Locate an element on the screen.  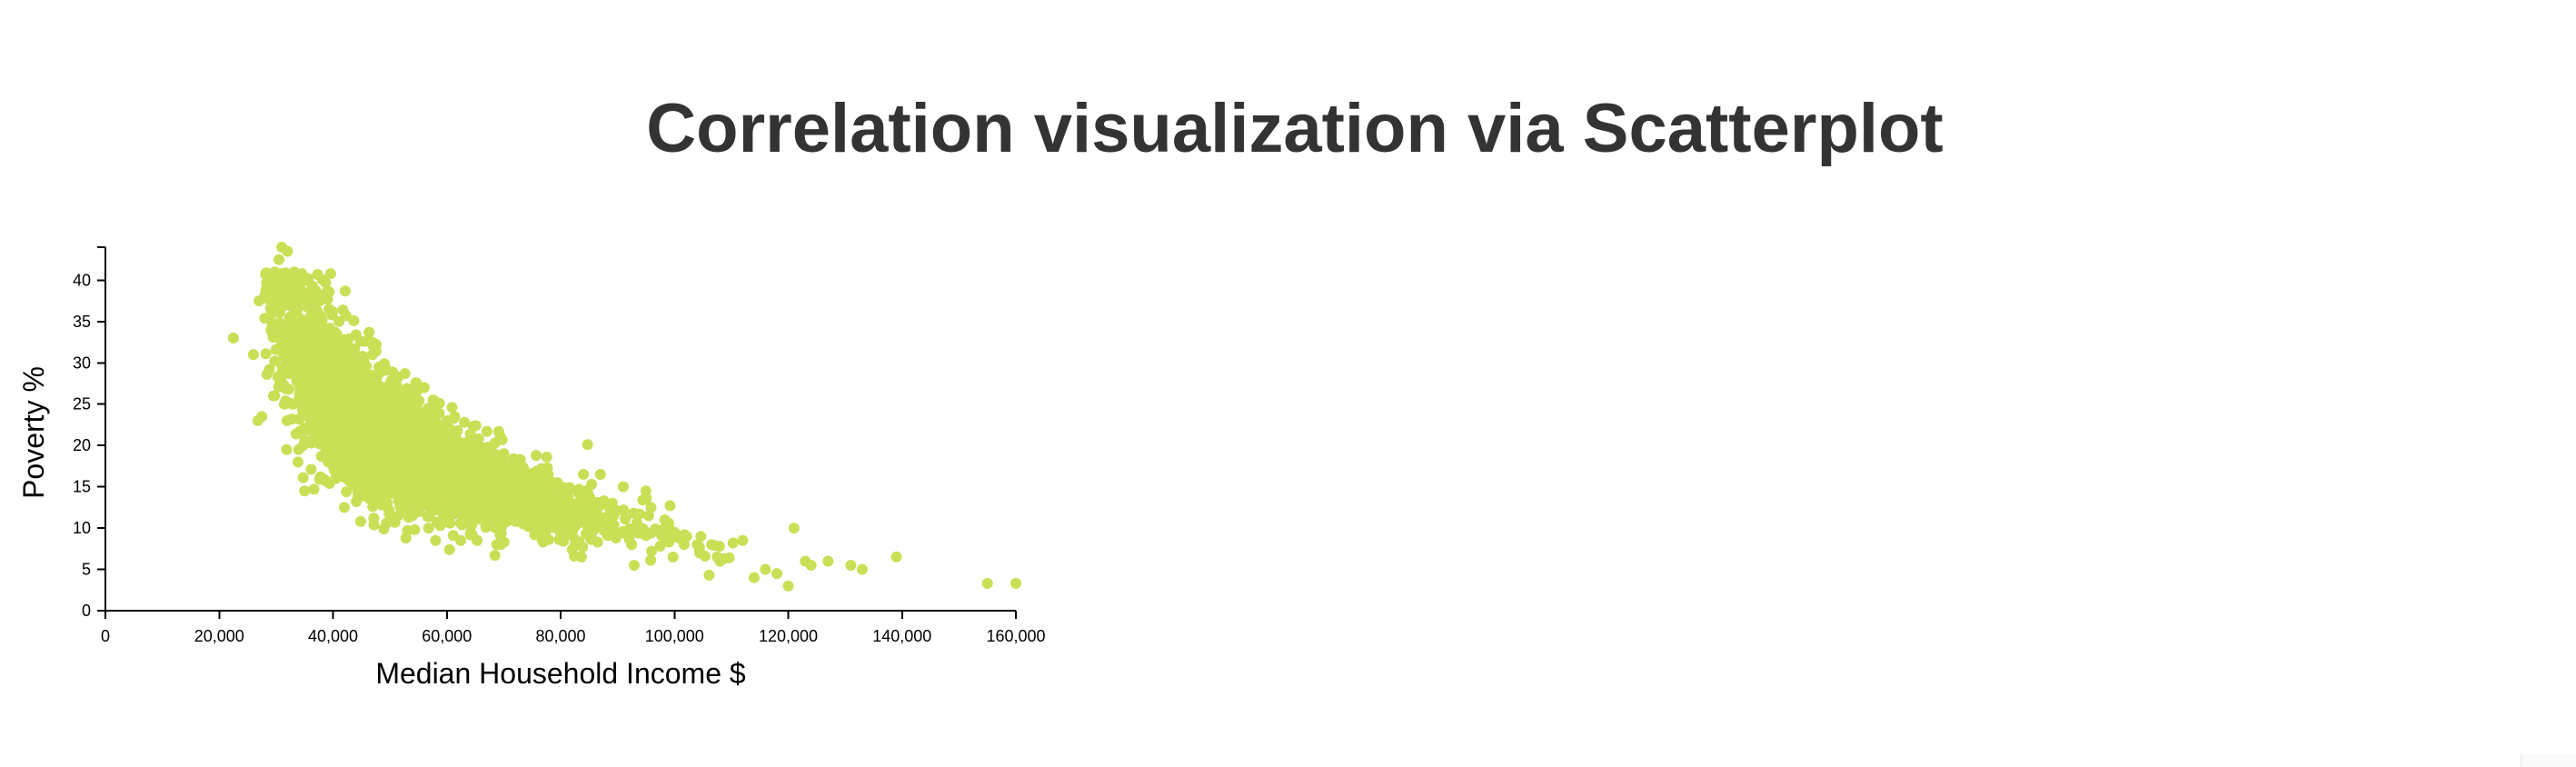
y-tick-label: 10 is located at coordinates (82, 528).